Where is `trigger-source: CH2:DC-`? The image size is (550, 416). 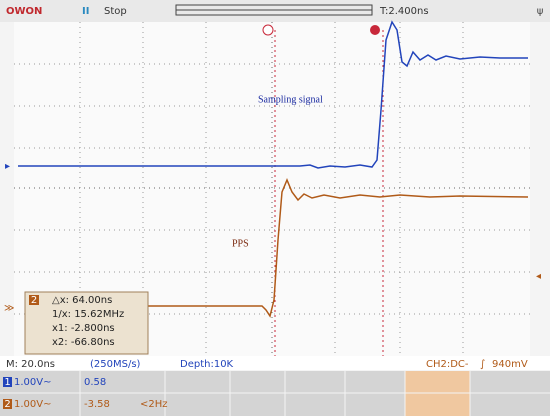
trigger-source: CH2:DC- is located at coordinates (447, 364).